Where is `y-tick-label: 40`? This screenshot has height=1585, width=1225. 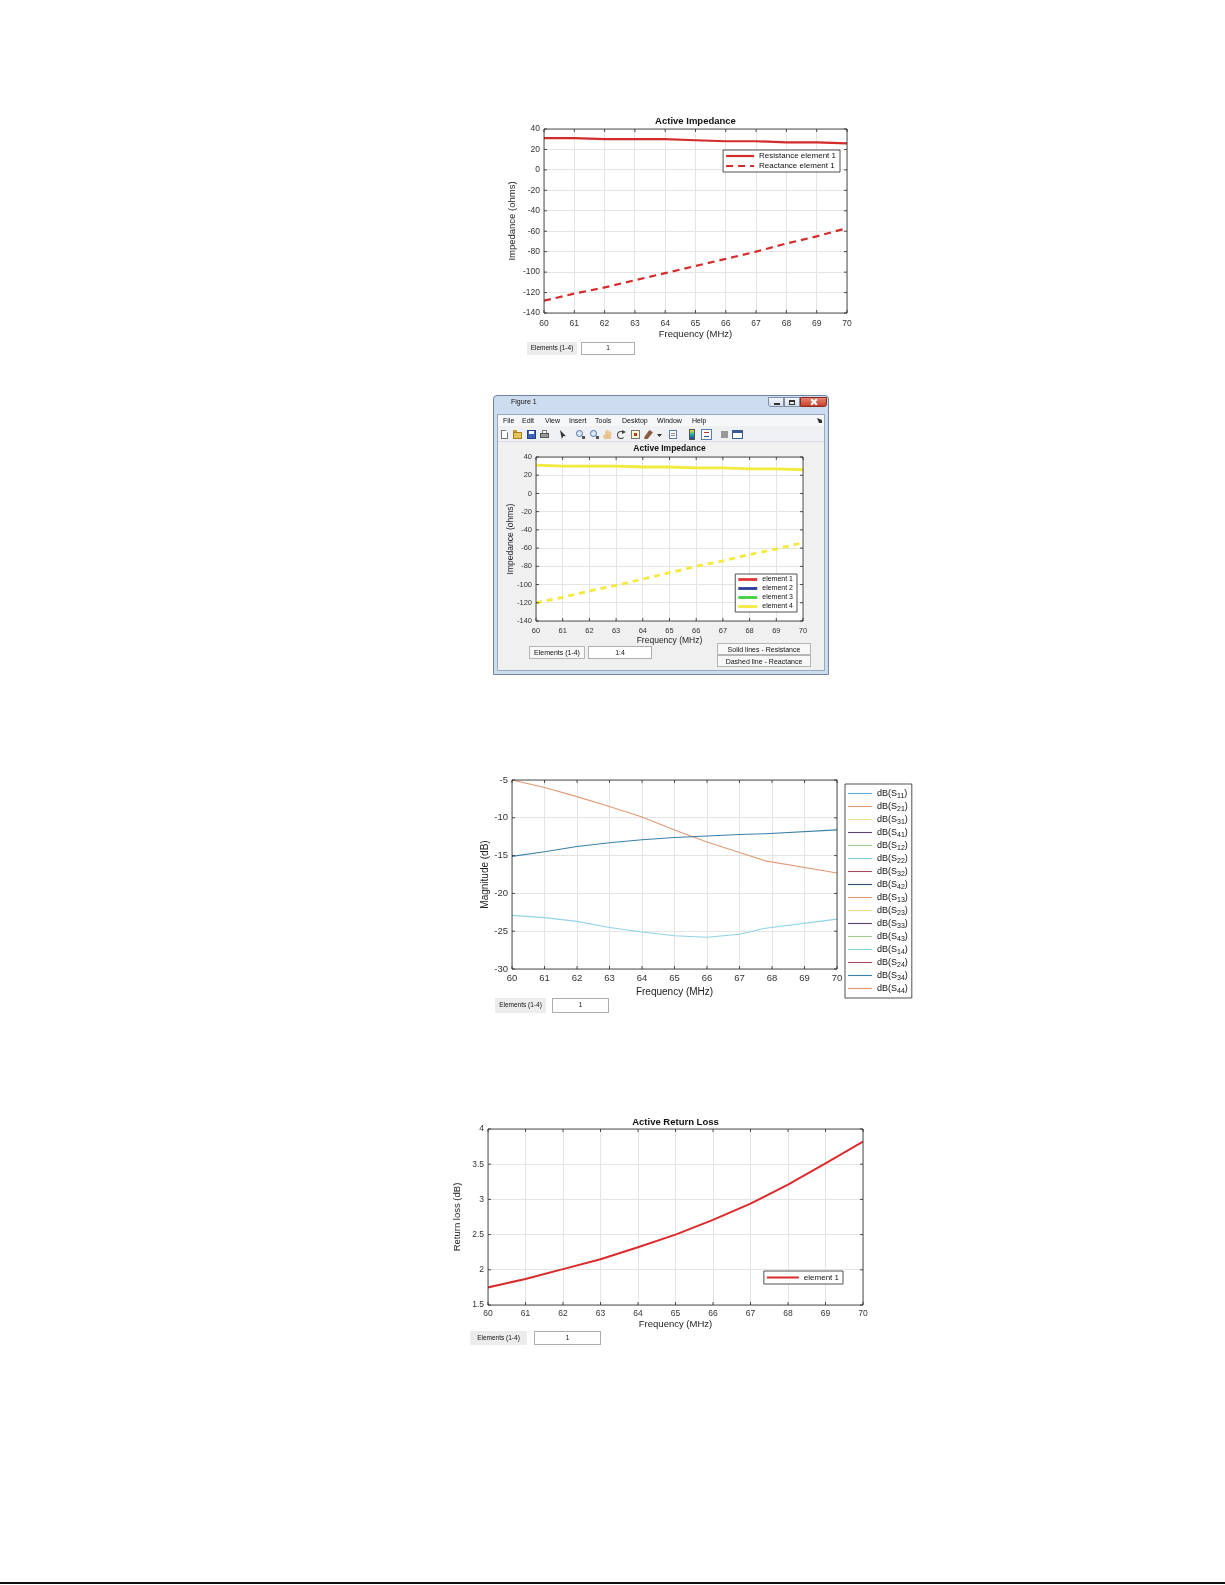
y-tick-label: 40 is located at coordinates (535, 128).